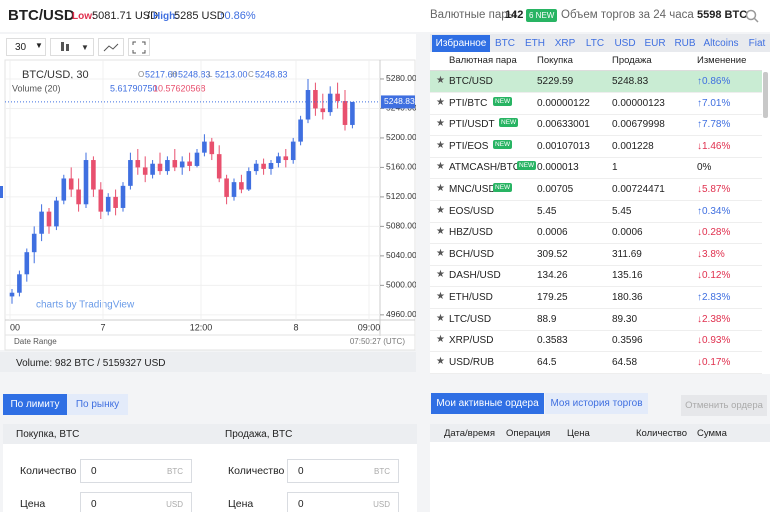 The width and height of the screenshot is (770, 512). Describe the element at coordinates (111, 47) in the screenshot. I see `indicators-button` at that location.